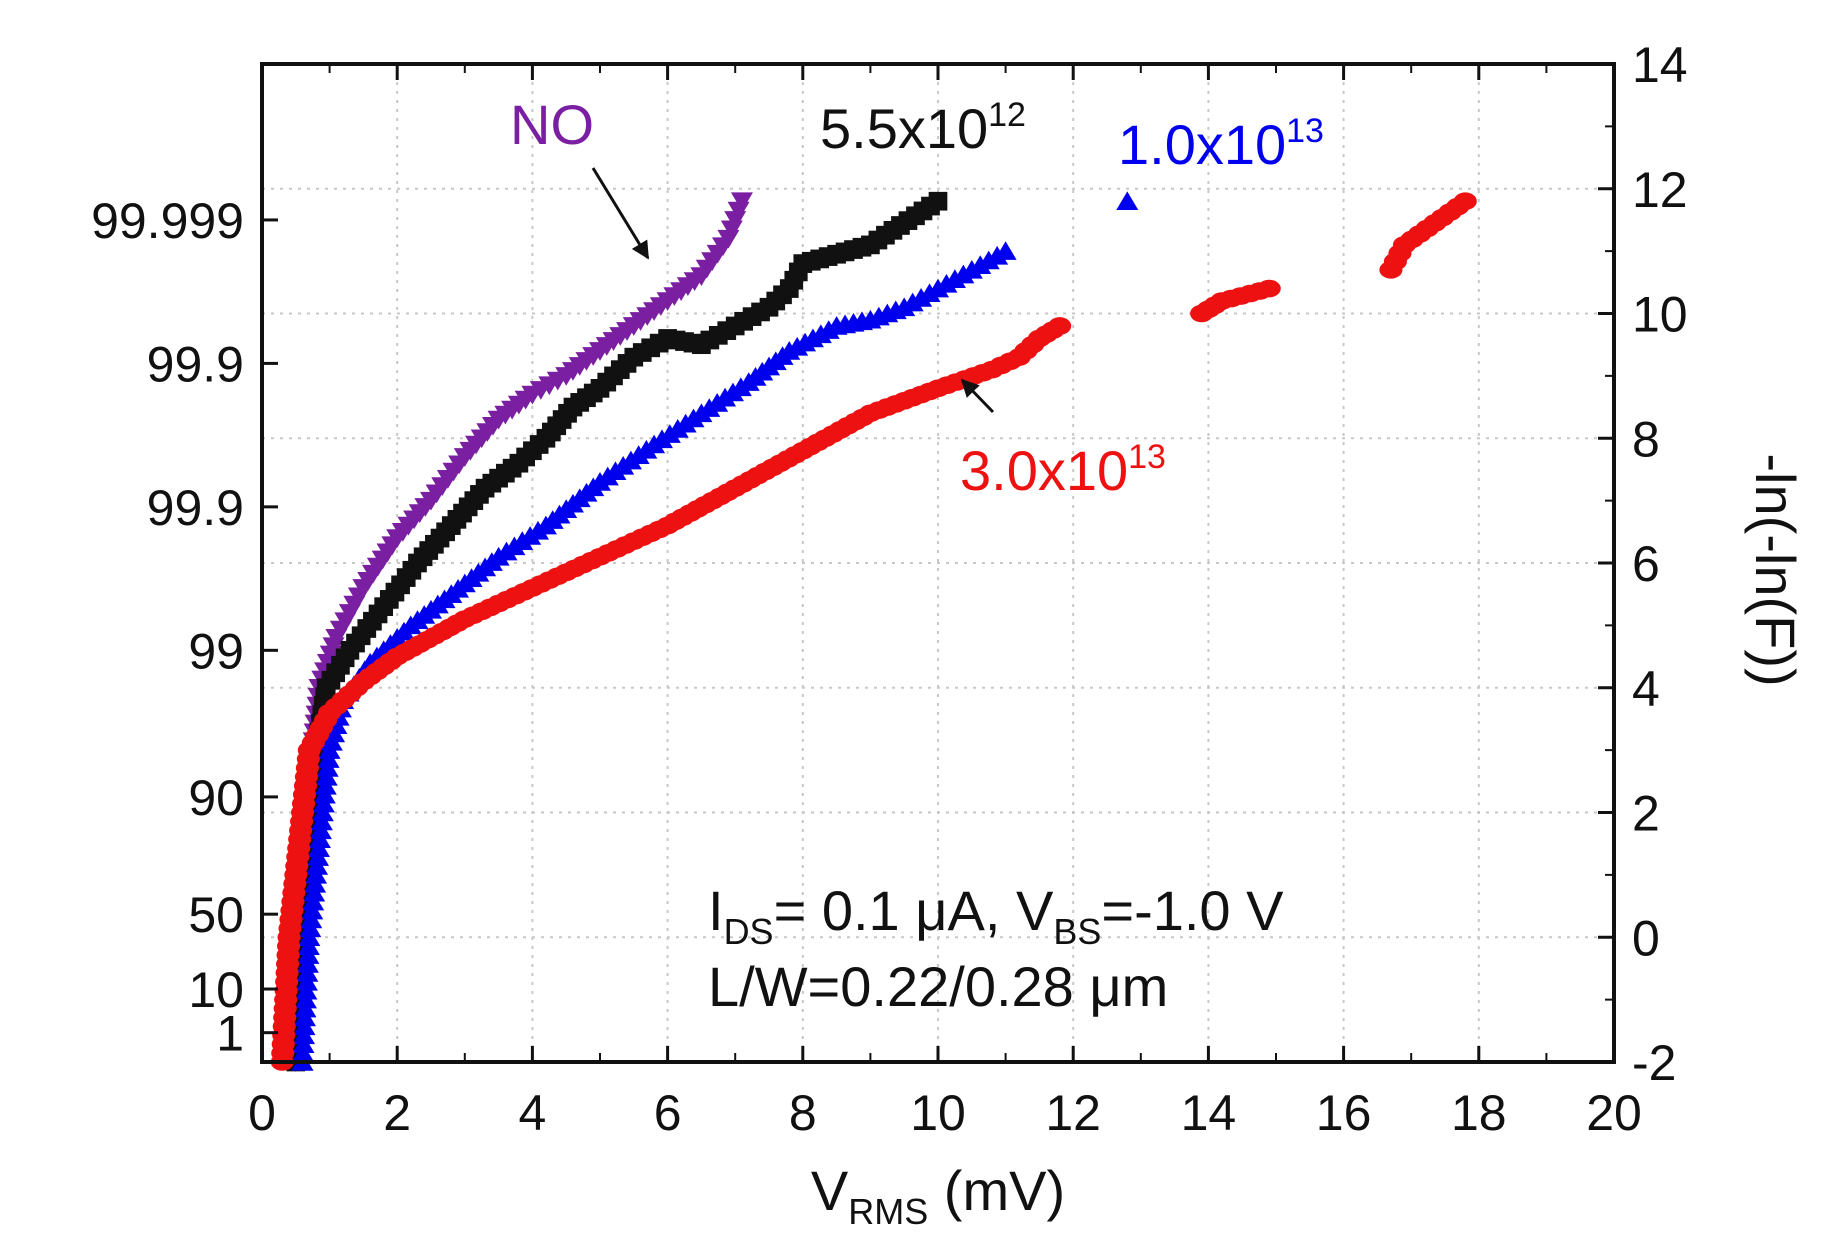  Describe the element at coordinates (230, 1034) in the screenshot. I see `y-tick-label: 1` at that location.